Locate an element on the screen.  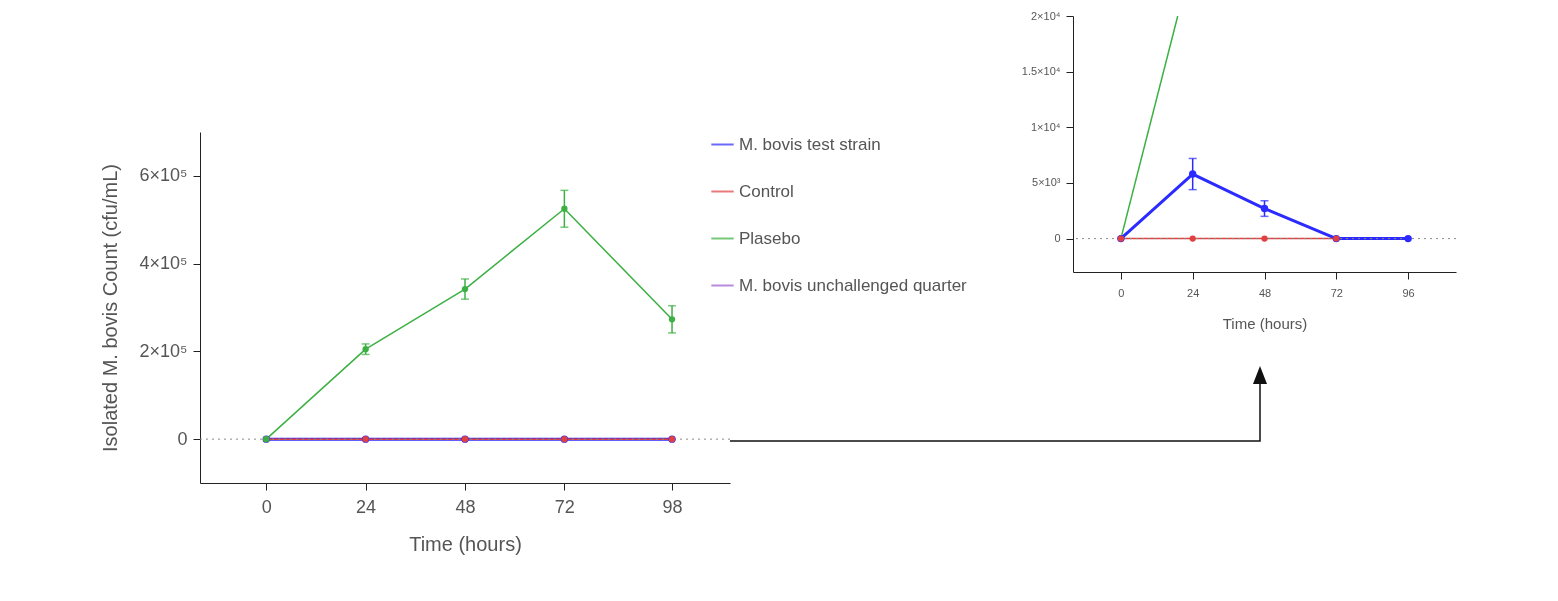
y-tick-label: 2×10⁵ is located at coordinates (163, 350).